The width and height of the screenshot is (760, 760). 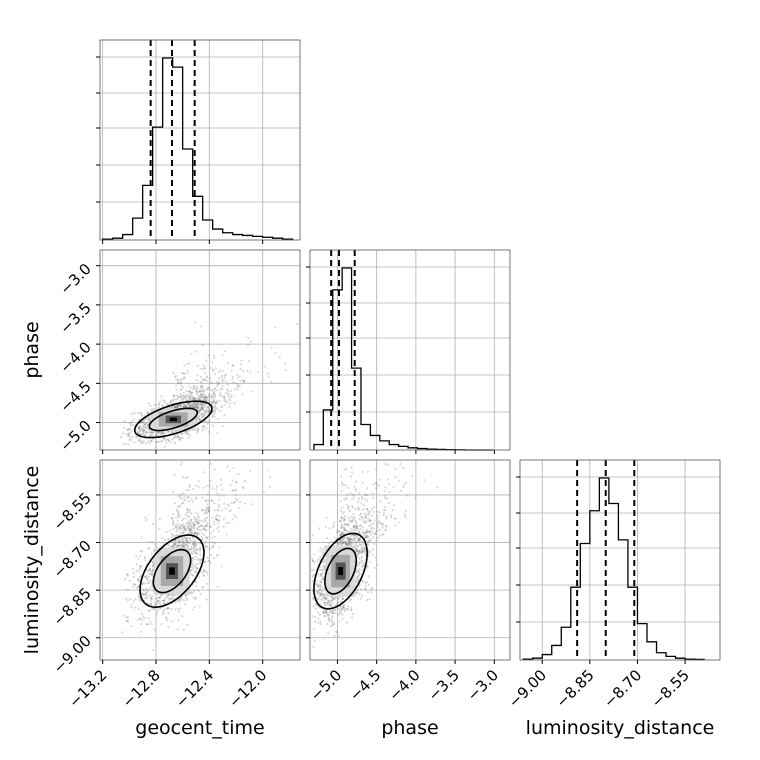 What do you see at coordinates (326, 685) in the screenshot?
I see `axis-phase-xtick-label-0: −5.0` at bounding box center [326, 685].